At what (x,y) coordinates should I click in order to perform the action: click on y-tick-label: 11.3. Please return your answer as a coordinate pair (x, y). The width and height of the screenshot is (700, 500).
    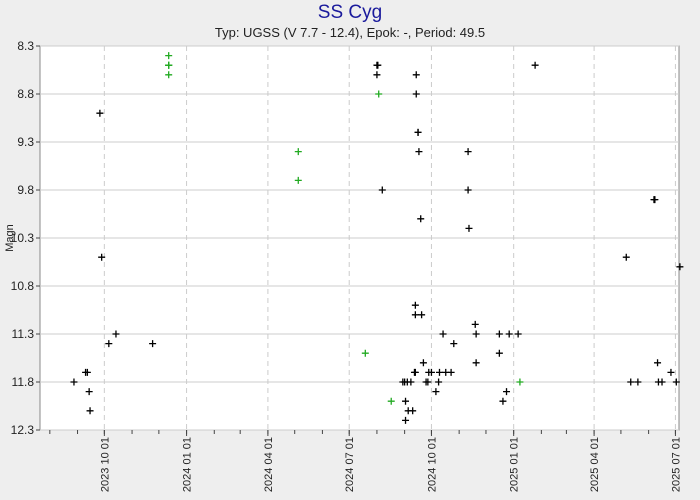
    Looking at the image, I should click on (23, 334).